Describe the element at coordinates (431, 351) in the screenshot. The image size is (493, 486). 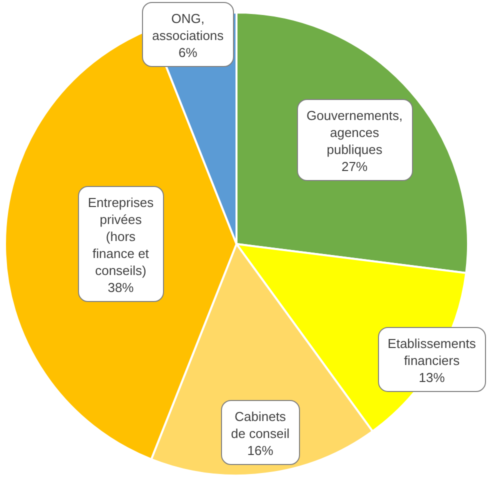
I see `slice-label: Etablissements financiers` at that location.